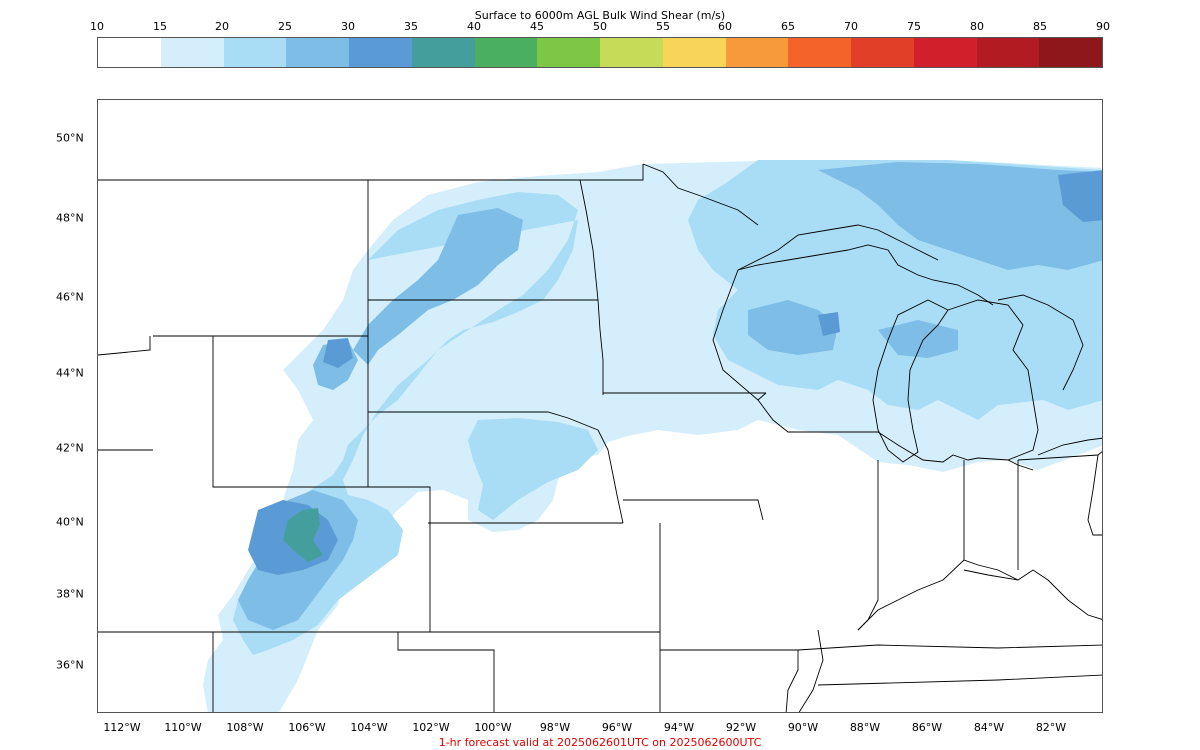  What do you see at coordinates (222, 26) in the screenshot?
I see `colorbar-tick: 20` at bounding box center [222, 26].